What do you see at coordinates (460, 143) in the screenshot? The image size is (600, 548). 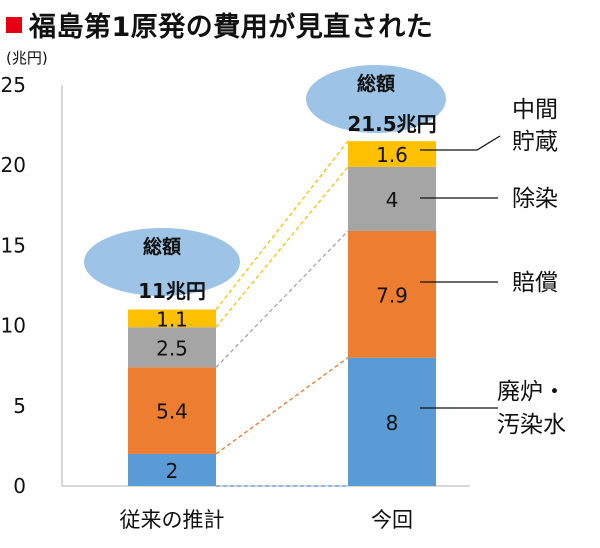 I see `callout-line` at bounding box center [460, 143].